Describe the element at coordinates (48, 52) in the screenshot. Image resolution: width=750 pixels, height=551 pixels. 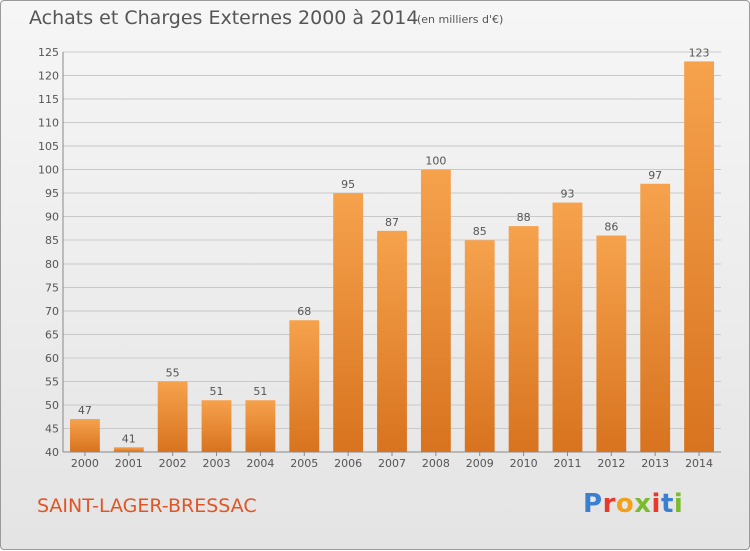
I see `y-tick-label: 125` at that location.